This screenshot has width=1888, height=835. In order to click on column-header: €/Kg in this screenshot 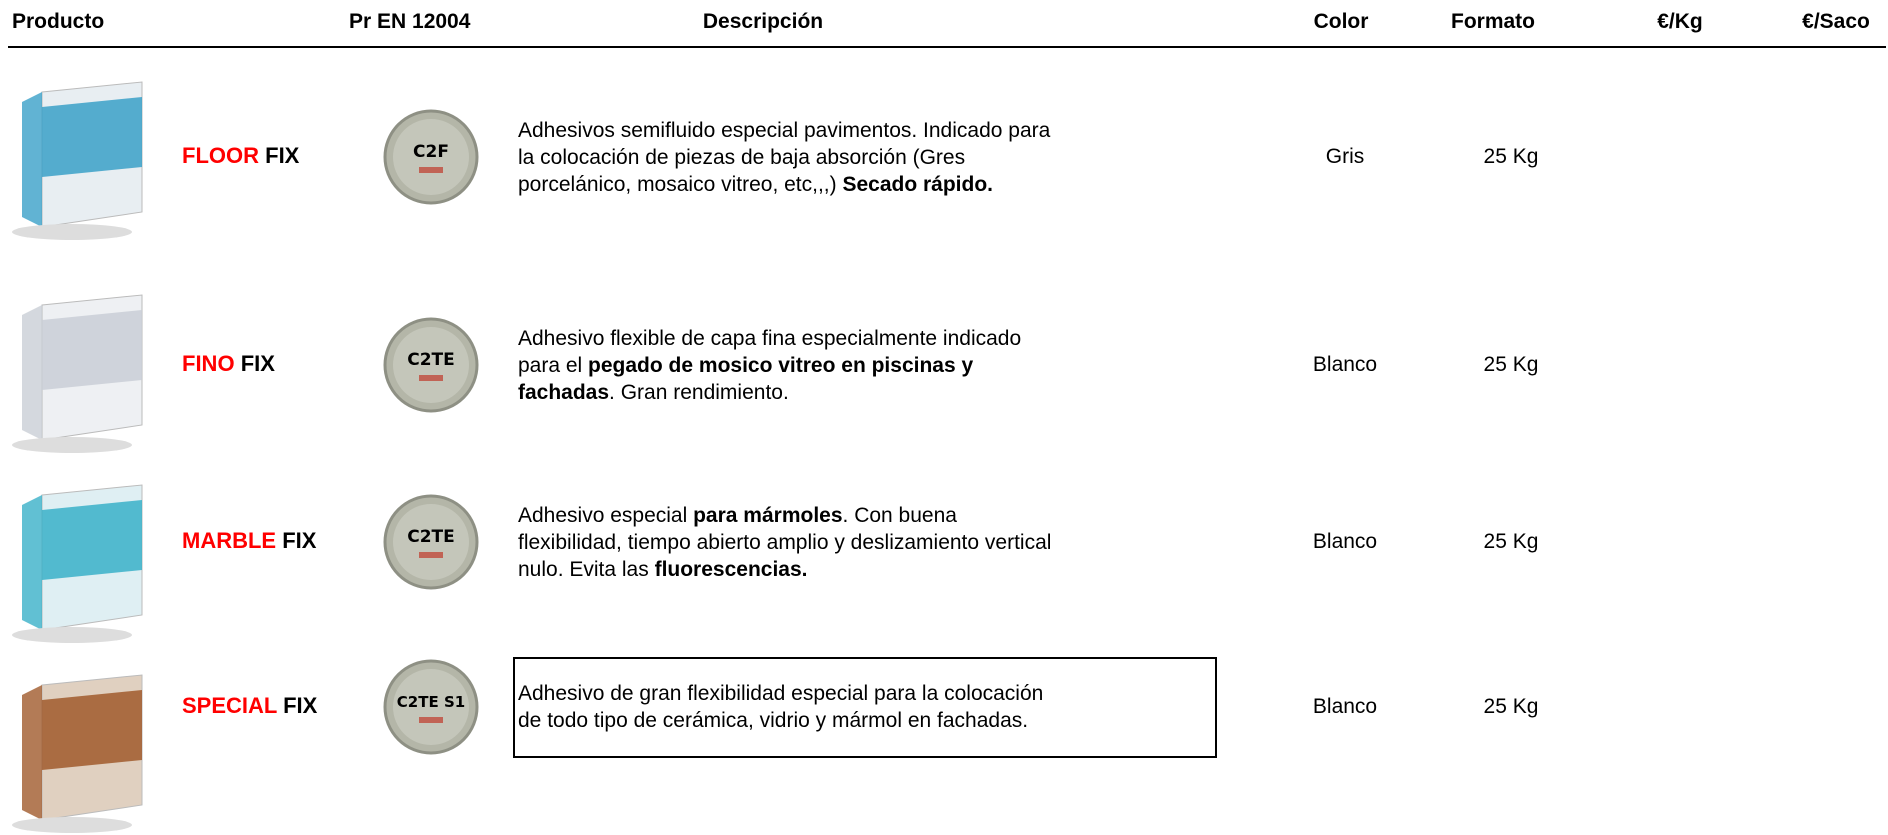, I will do `click(1680, 21)`.